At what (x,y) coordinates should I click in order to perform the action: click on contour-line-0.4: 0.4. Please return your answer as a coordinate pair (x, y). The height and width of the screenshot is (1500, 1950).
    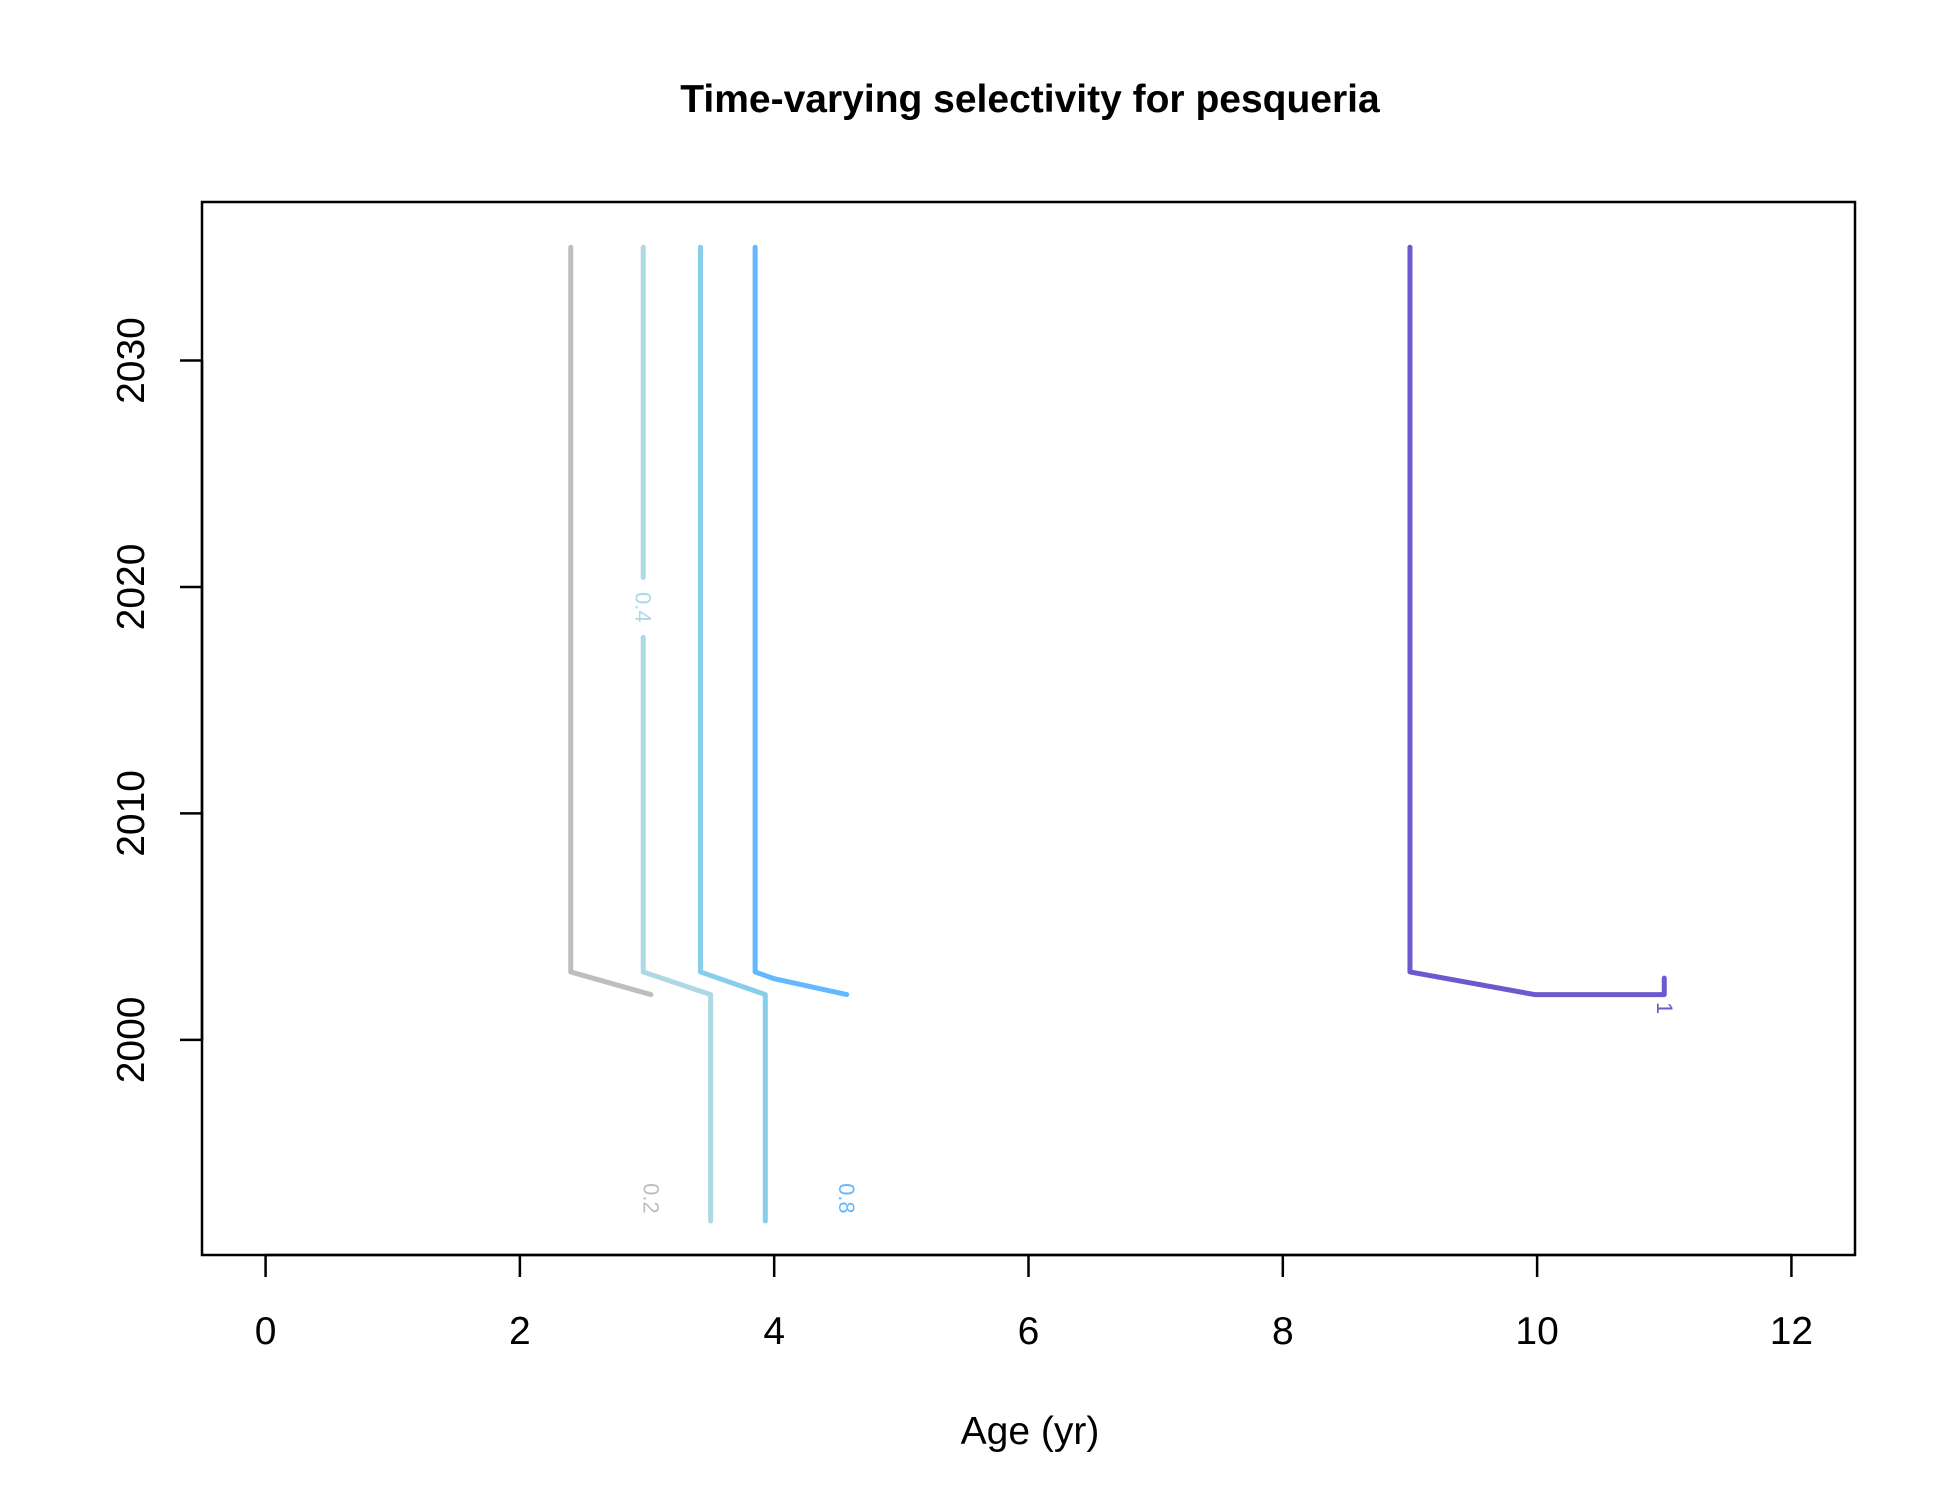
    Looking at the image, I should click on (672, 734).